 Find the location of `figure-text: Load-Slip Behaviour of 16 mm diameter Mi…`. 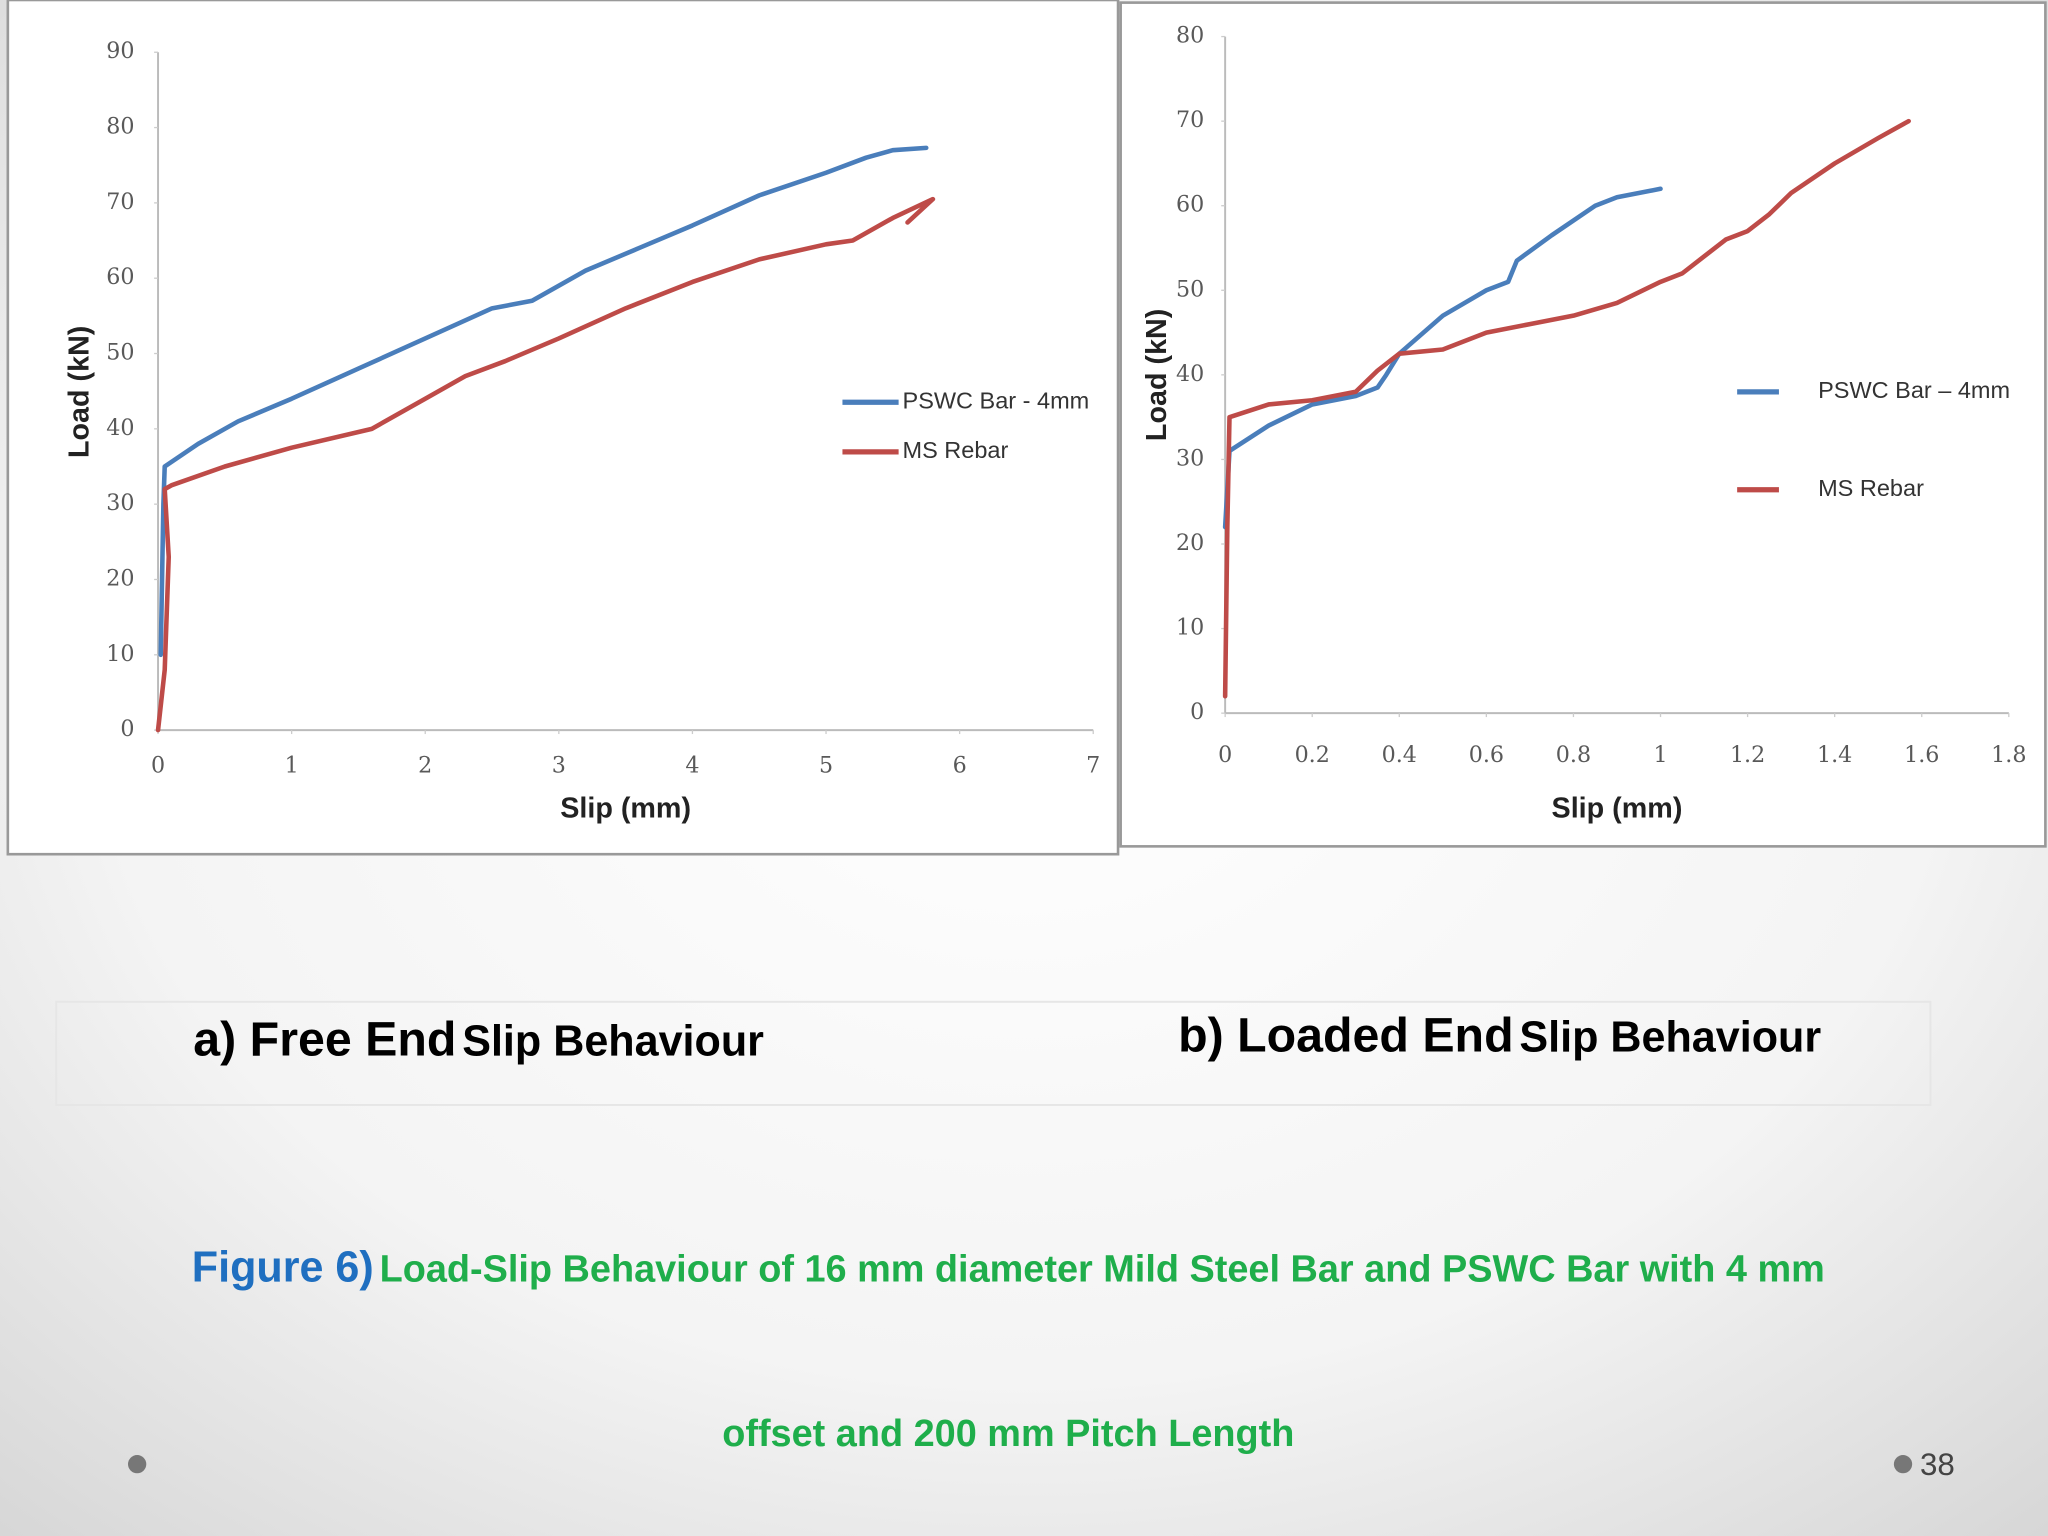

figure-text: Load-Slip Behaviour of 16 mm diameter Mi… is located at coordinates (1102, 1269).